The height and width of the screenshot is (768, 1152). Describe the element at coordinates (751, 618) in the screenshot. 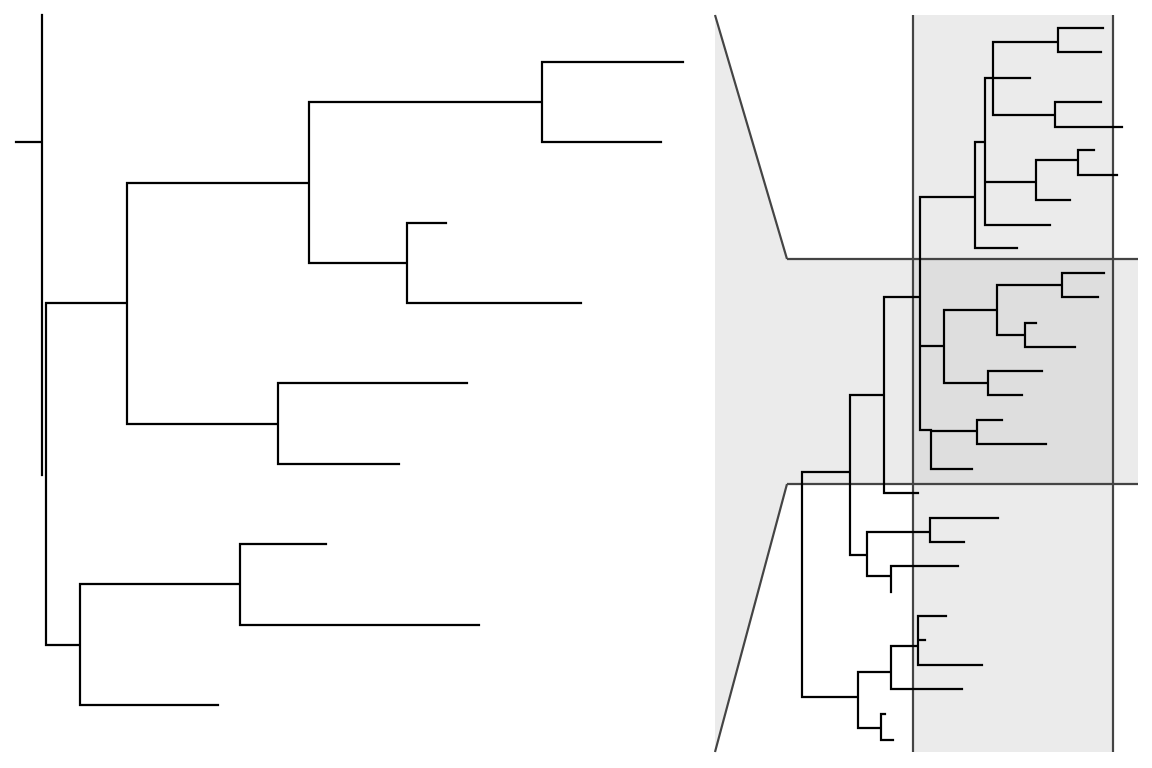

I see `zoom-edge-bottom` at that location.